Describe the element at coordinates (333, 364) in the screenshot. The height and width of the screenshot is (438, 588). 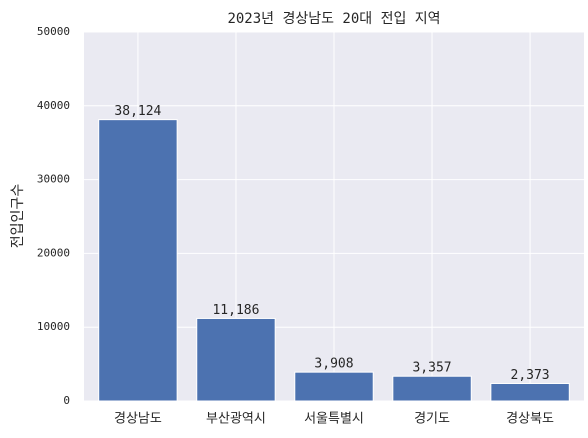
I see `data-label: 3,908` at that location.